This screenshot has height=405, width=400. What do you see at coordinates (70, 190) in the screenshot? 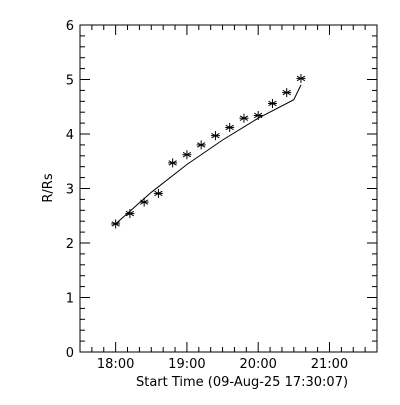
I see `y-tick-label: 3` at bounding box center [70, 190].